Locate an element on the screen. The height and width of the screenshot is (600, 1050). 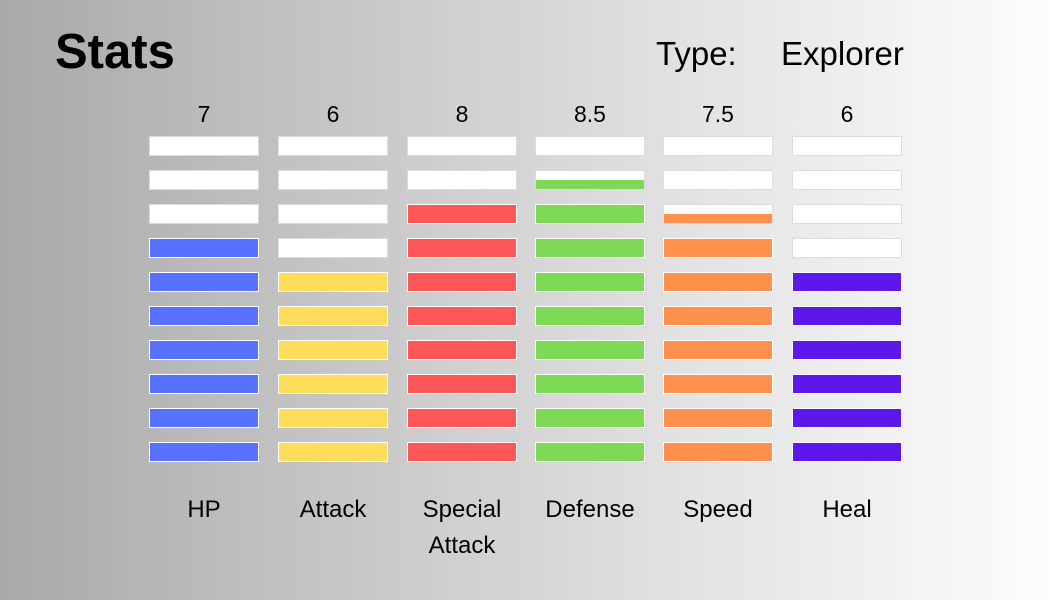
stat-bars-defense is located at coordinates (590, 299).